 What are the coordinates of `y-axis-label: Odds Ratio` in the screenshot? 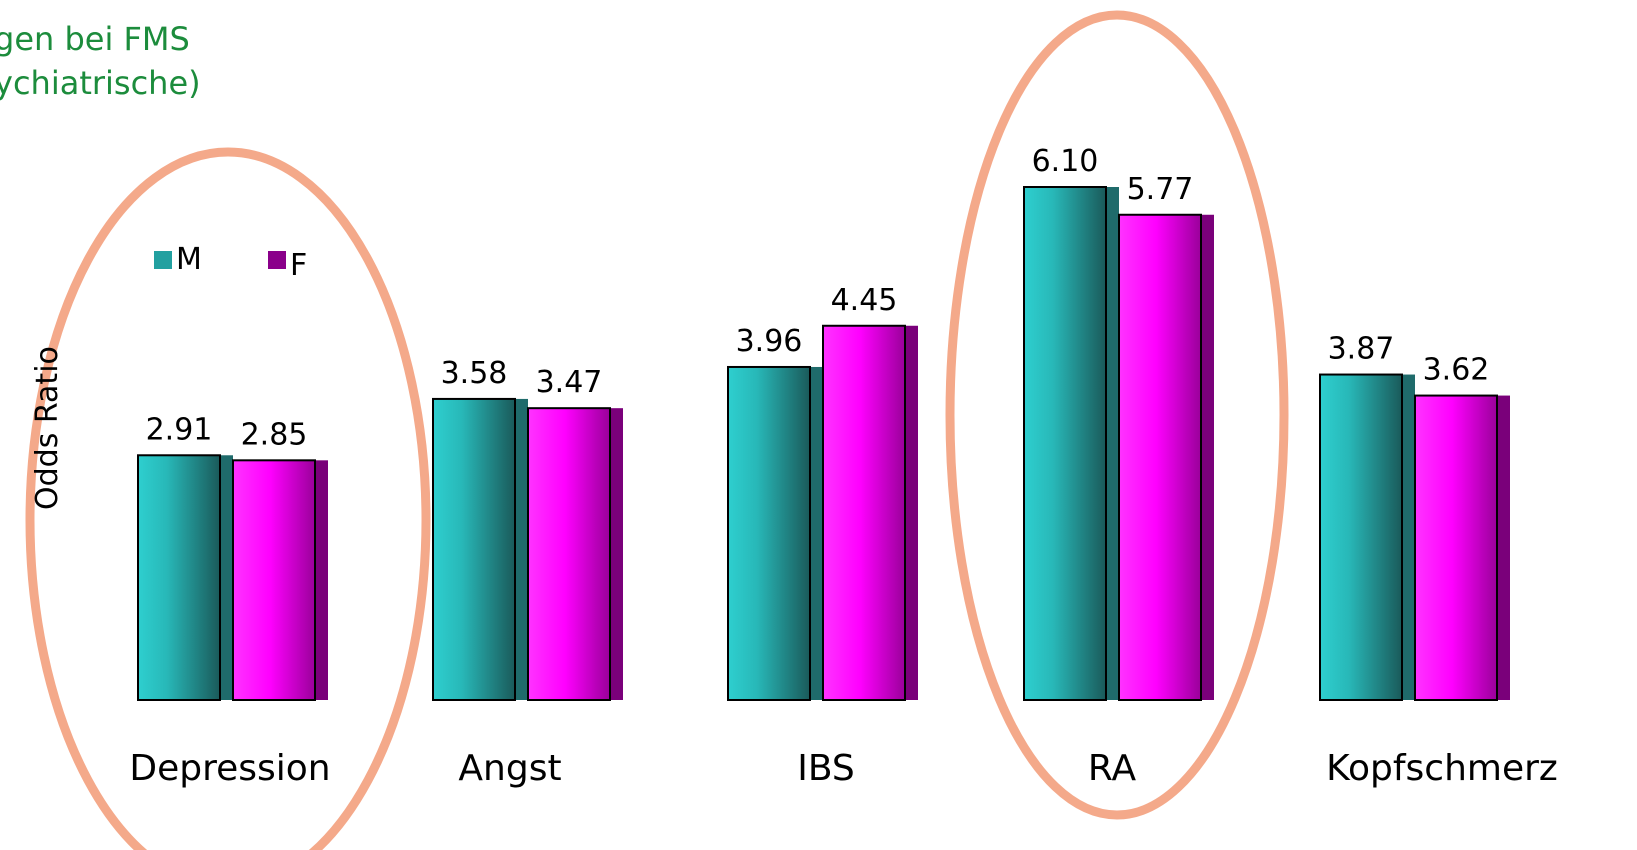 It's located at (47, 428).